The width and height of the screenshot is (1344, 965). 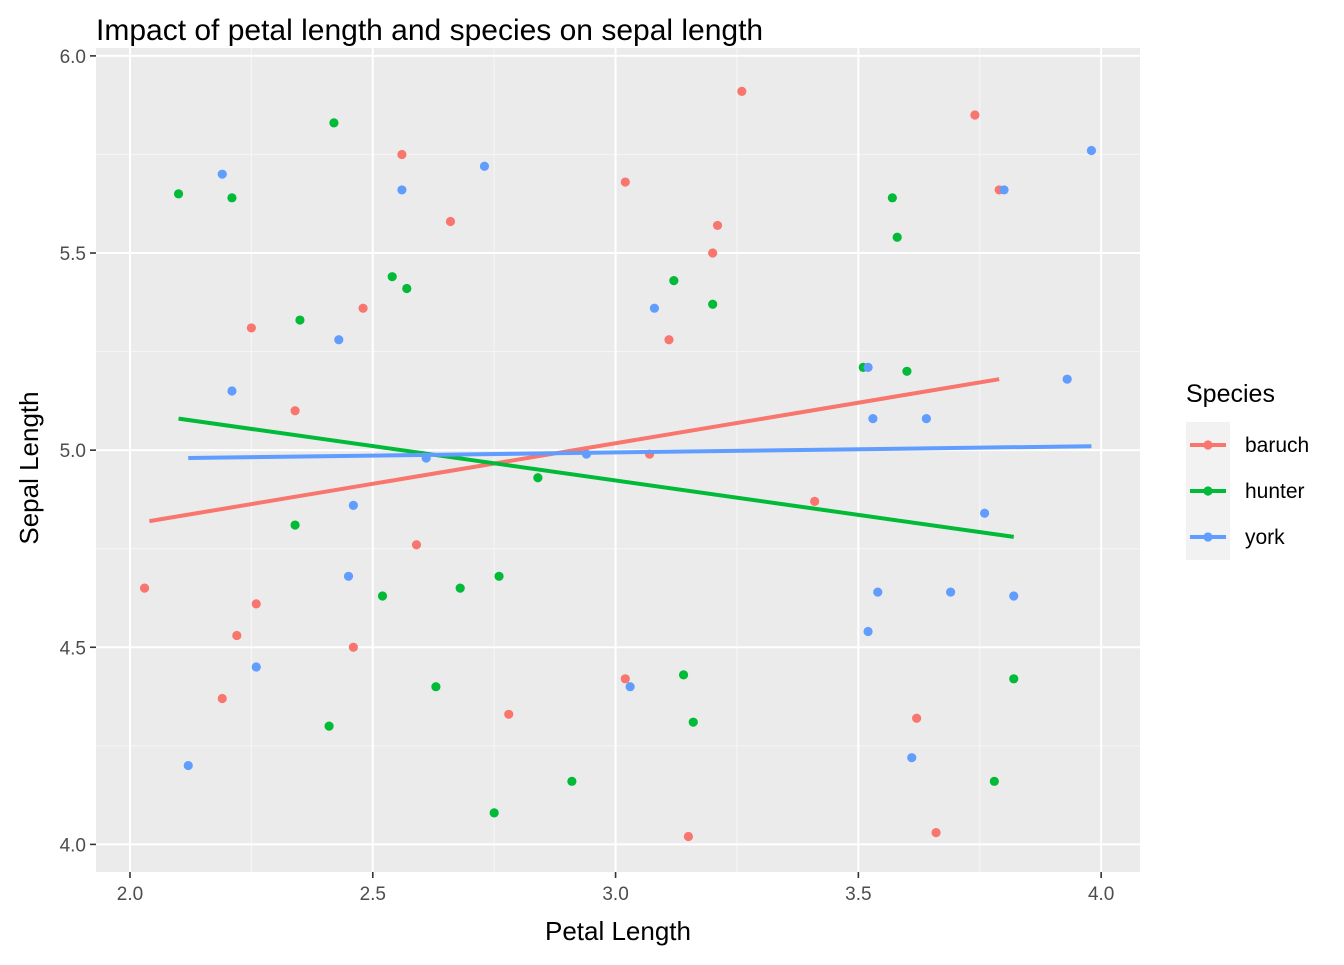 What do you see at coordinates (73, 451) in the screenshot?
I see `y-tick-label: 5.0` at bounding box center [73, 451].